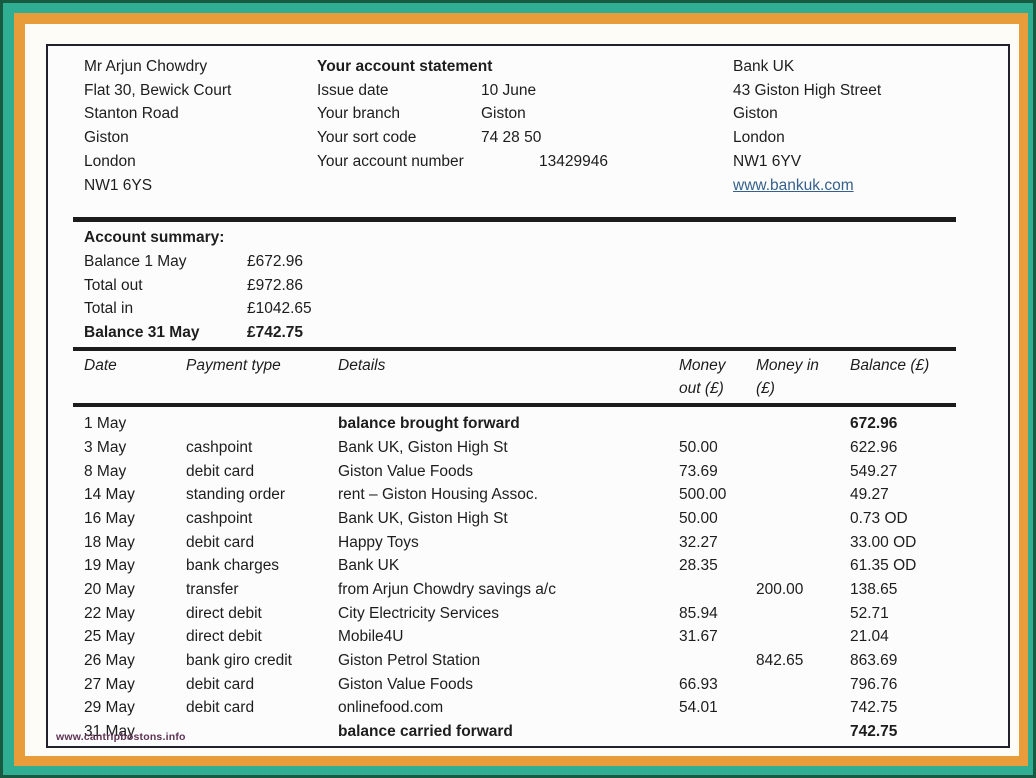 This screenshot has width=1036, height=778. I want to click on divider-rule-header-bottom, so click(514, 405).